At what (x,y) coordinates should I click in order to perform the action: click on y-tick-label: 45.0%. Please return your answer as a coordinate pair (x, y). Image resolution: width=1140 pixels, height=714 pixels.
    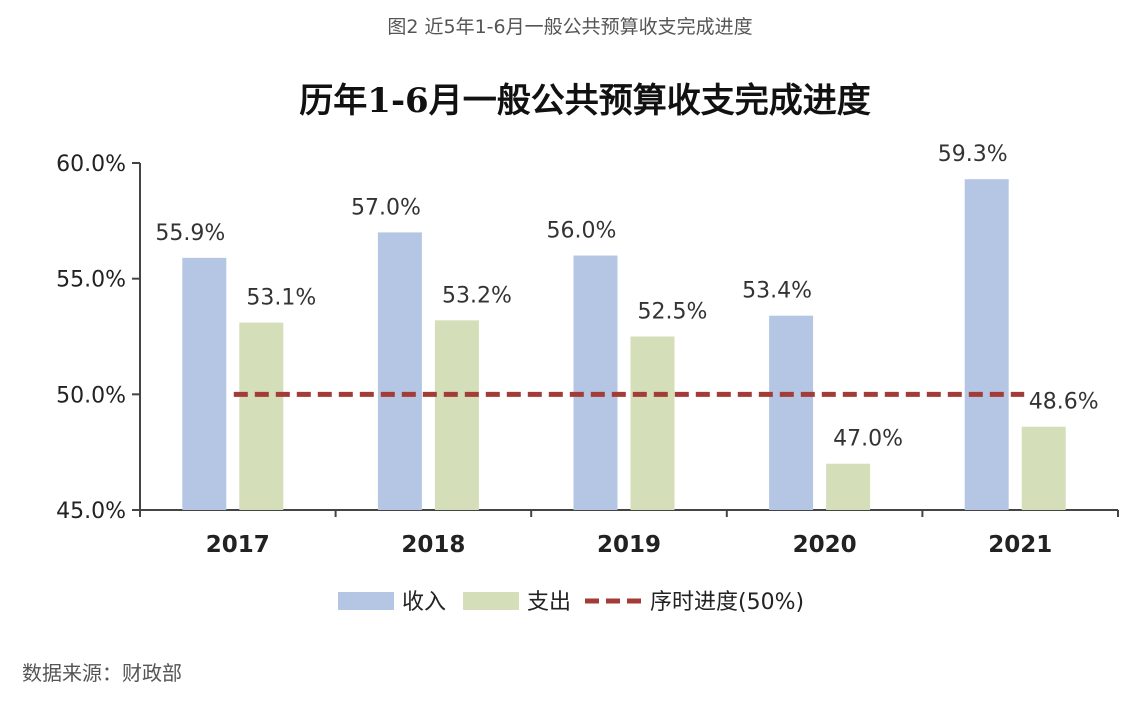
    Looking at the image, I should click on (91, 511).